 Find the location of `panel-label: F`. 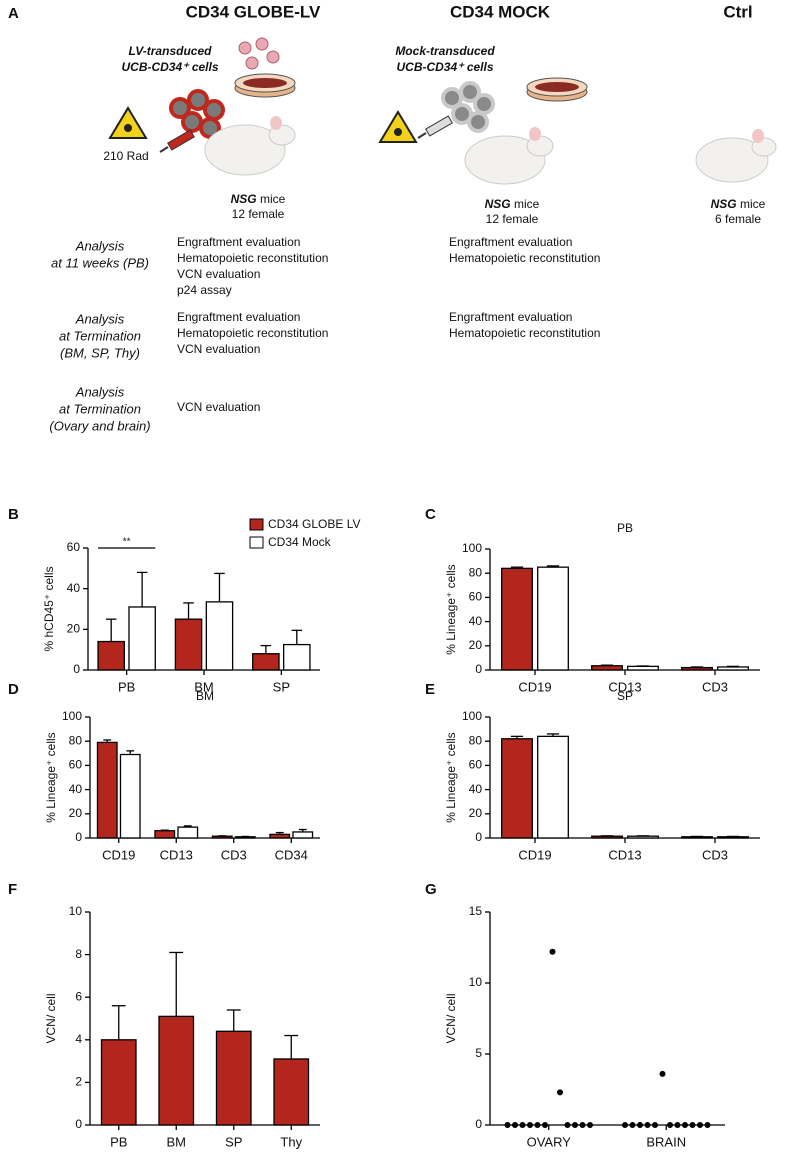

panel-label: F is located at coordinates (12, 889).